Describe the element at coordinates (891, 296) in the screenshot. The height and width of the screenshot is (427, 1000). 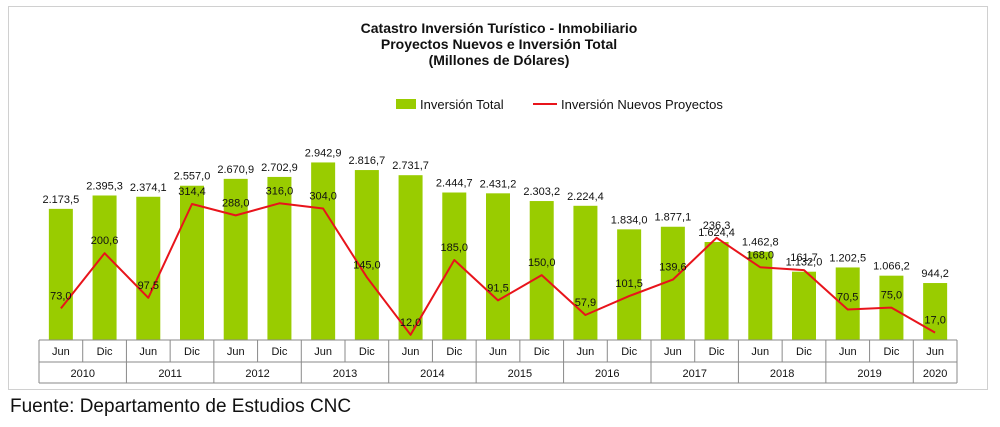
I see `line-value-label: 75,0` at that location.